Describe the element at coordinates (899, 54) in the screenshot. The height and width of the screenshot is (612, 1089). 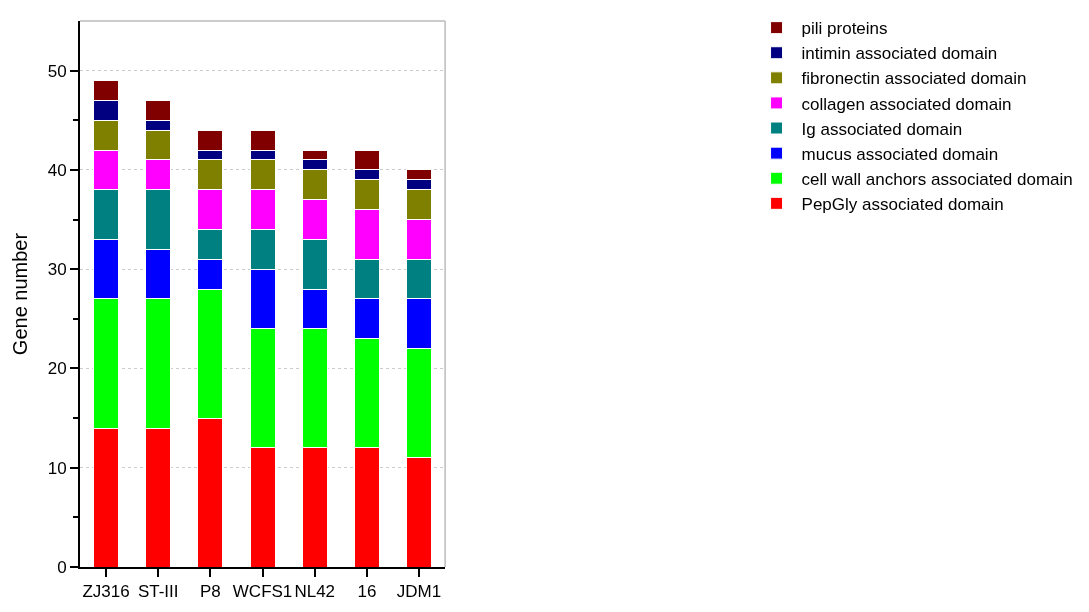
I see `legend-label: intimin associated domain` at that location.